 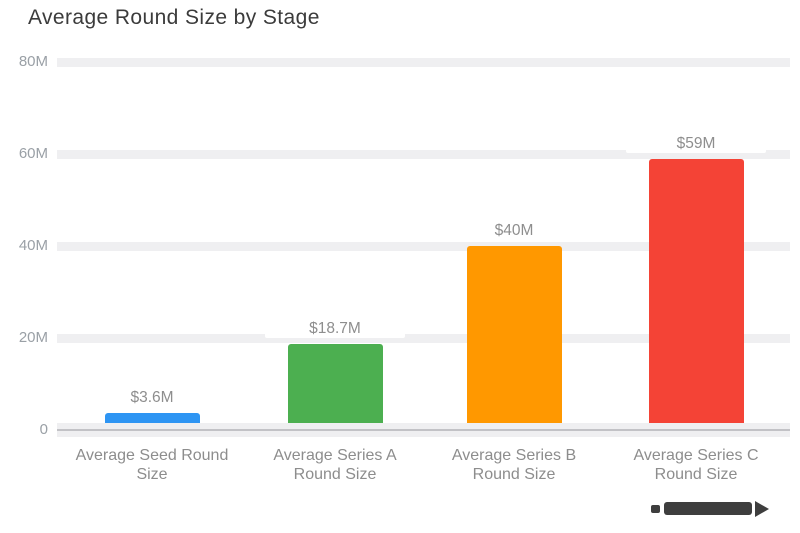 What do you see at coordinates (696, 297) in the screenshot?
I see `bar-average-series-c-round-size` at bounding box center [696, 297].